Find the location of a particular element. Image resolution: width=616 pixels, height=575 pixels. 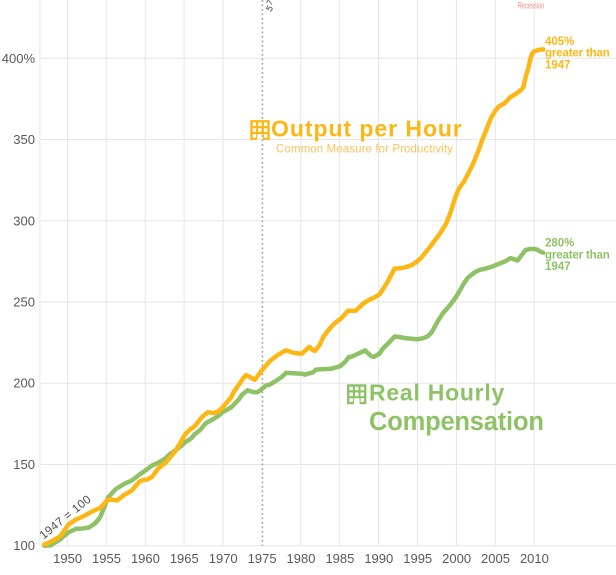

svg-text: 1985 is located at coordinates (339, 558).